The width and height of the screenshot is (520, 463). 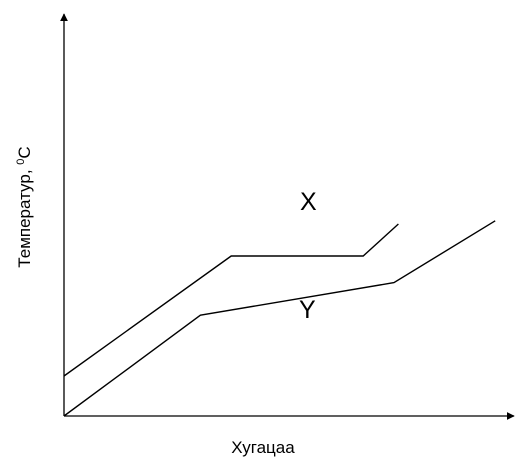 I want to click on y-axis-title-superscript: 0, so click(x=21, y=162).